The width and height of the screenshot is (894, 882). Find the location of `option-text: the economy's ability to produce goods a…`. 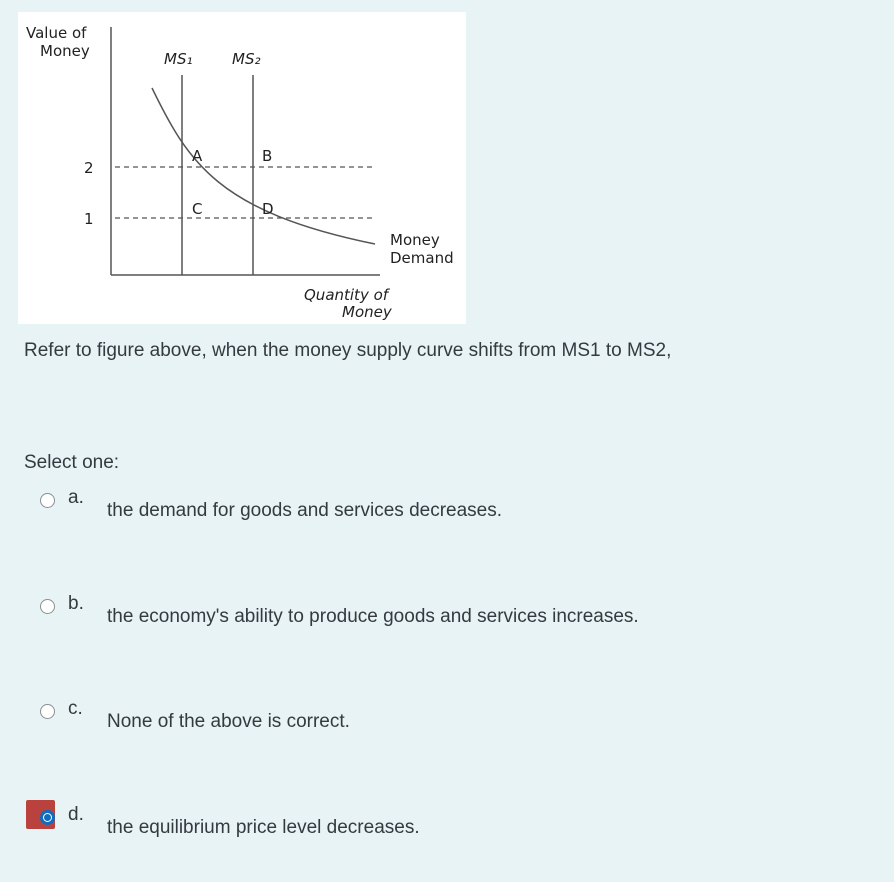

option-text: the economy's ability to produce goods a… is located at coordinates (373, 616).